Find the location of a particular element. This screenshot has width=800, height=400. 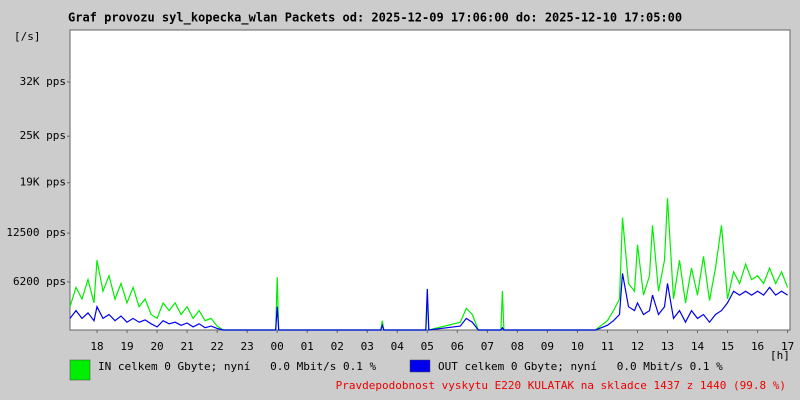

x-tick-label: 07 is located at coordinates (487, 346).